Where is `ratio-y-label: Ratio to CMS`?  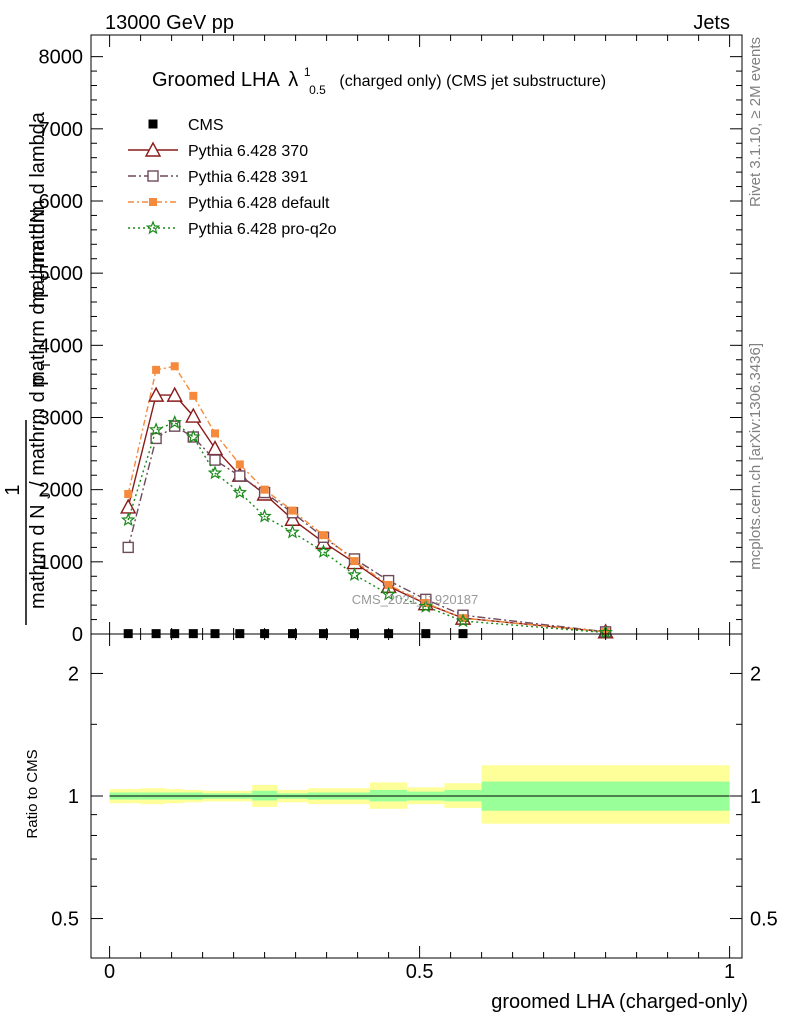
ratio-y-label: Ratio to CMS is located at coordinates (32, 793).